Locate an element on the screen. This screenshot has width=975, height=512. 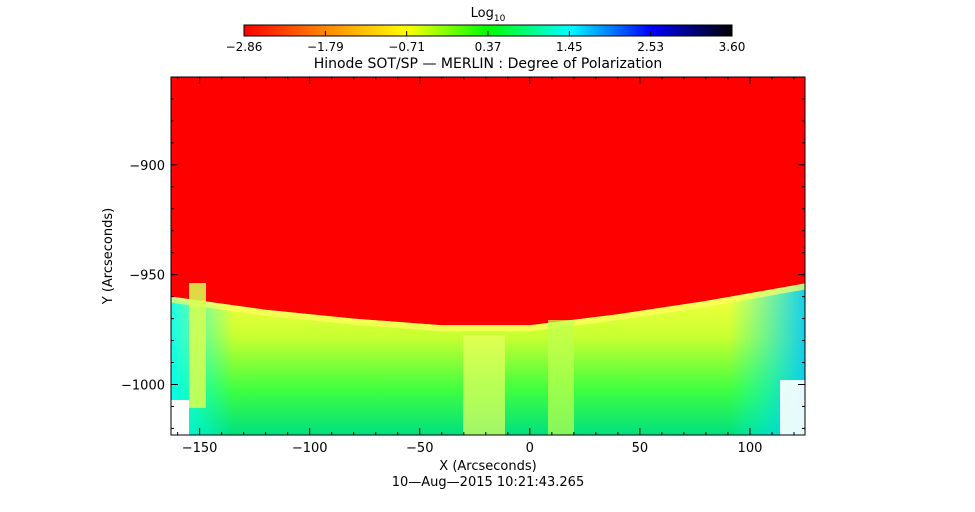
colorbar-tick-label: 3.60 is located at coordinates (732, 47).